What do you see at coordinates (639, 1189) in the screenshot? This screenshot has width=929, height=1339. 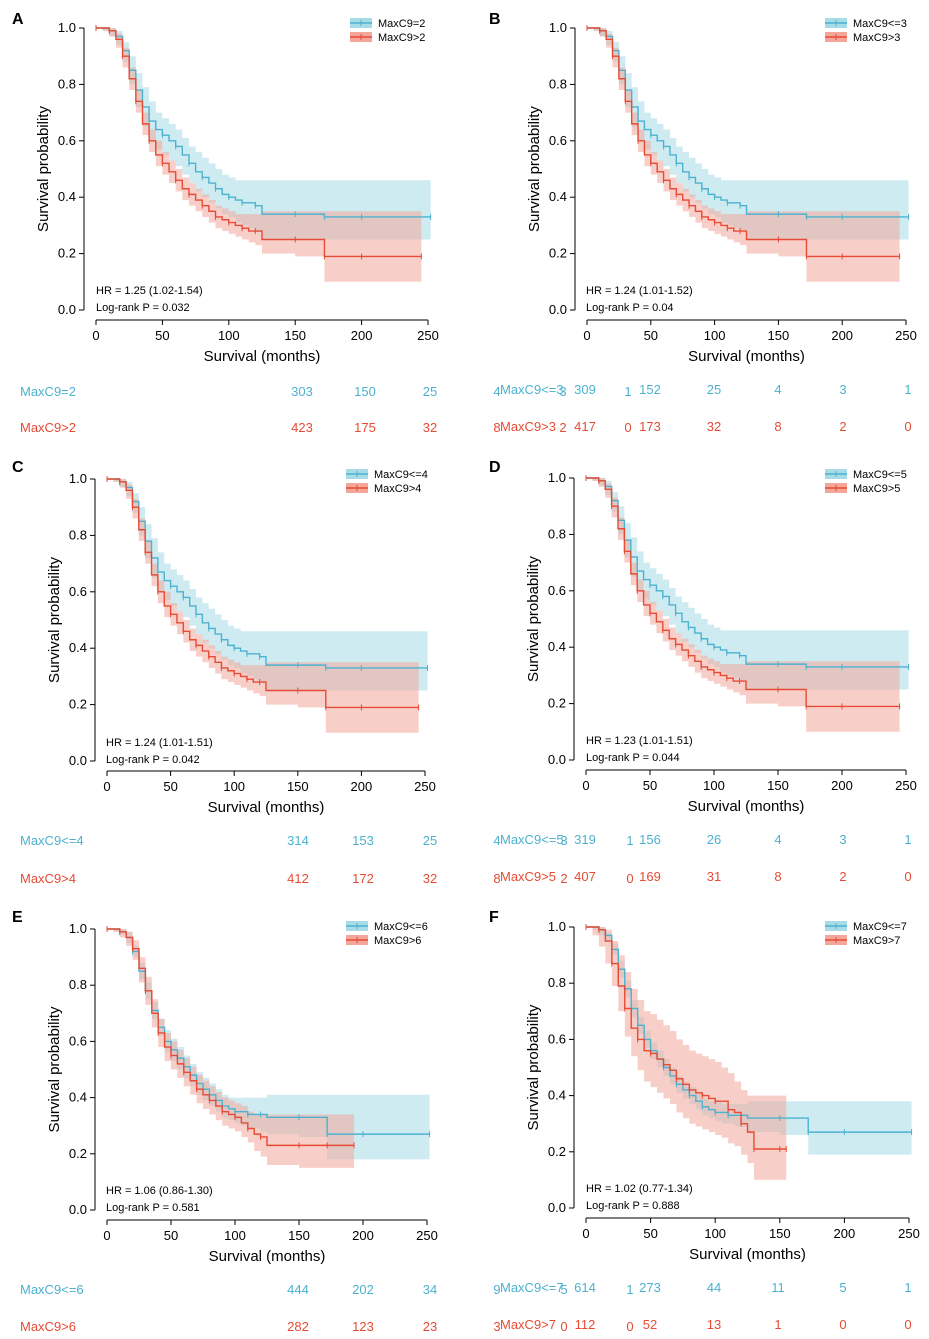 I see `hazard-ratio: HR = 1.02 (0.77-1.34)` at bounding box center [639, 1189].